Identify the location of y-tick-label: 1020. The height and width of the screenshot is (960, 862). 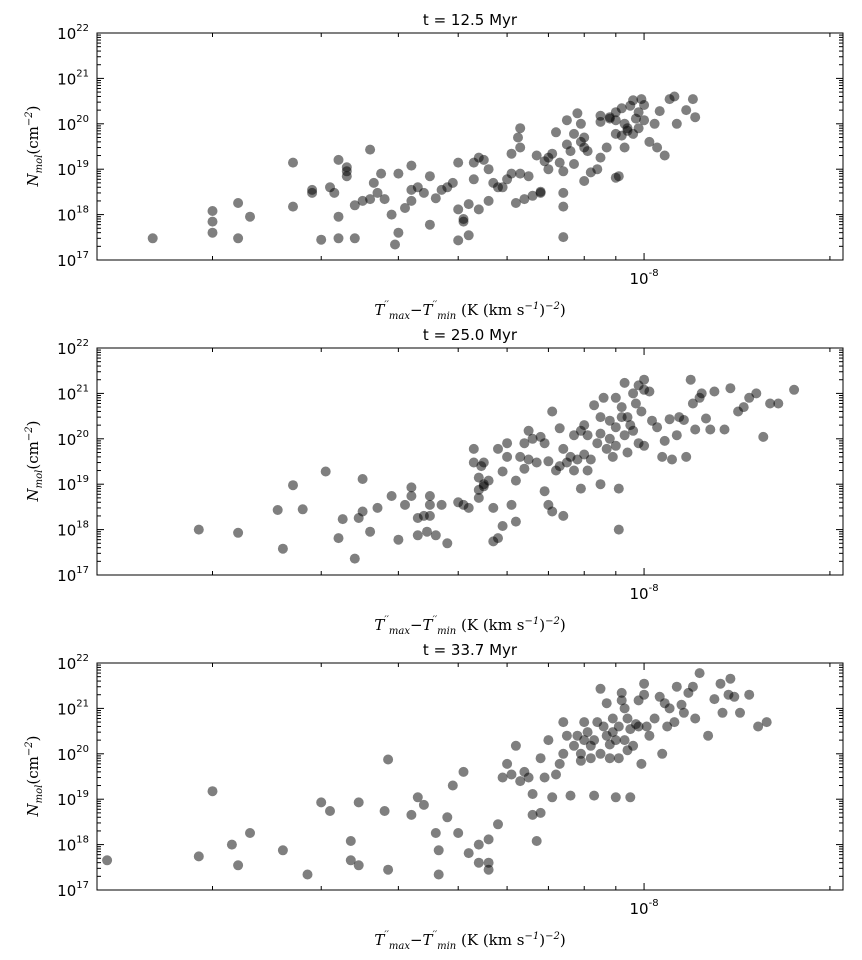
(73, 124).